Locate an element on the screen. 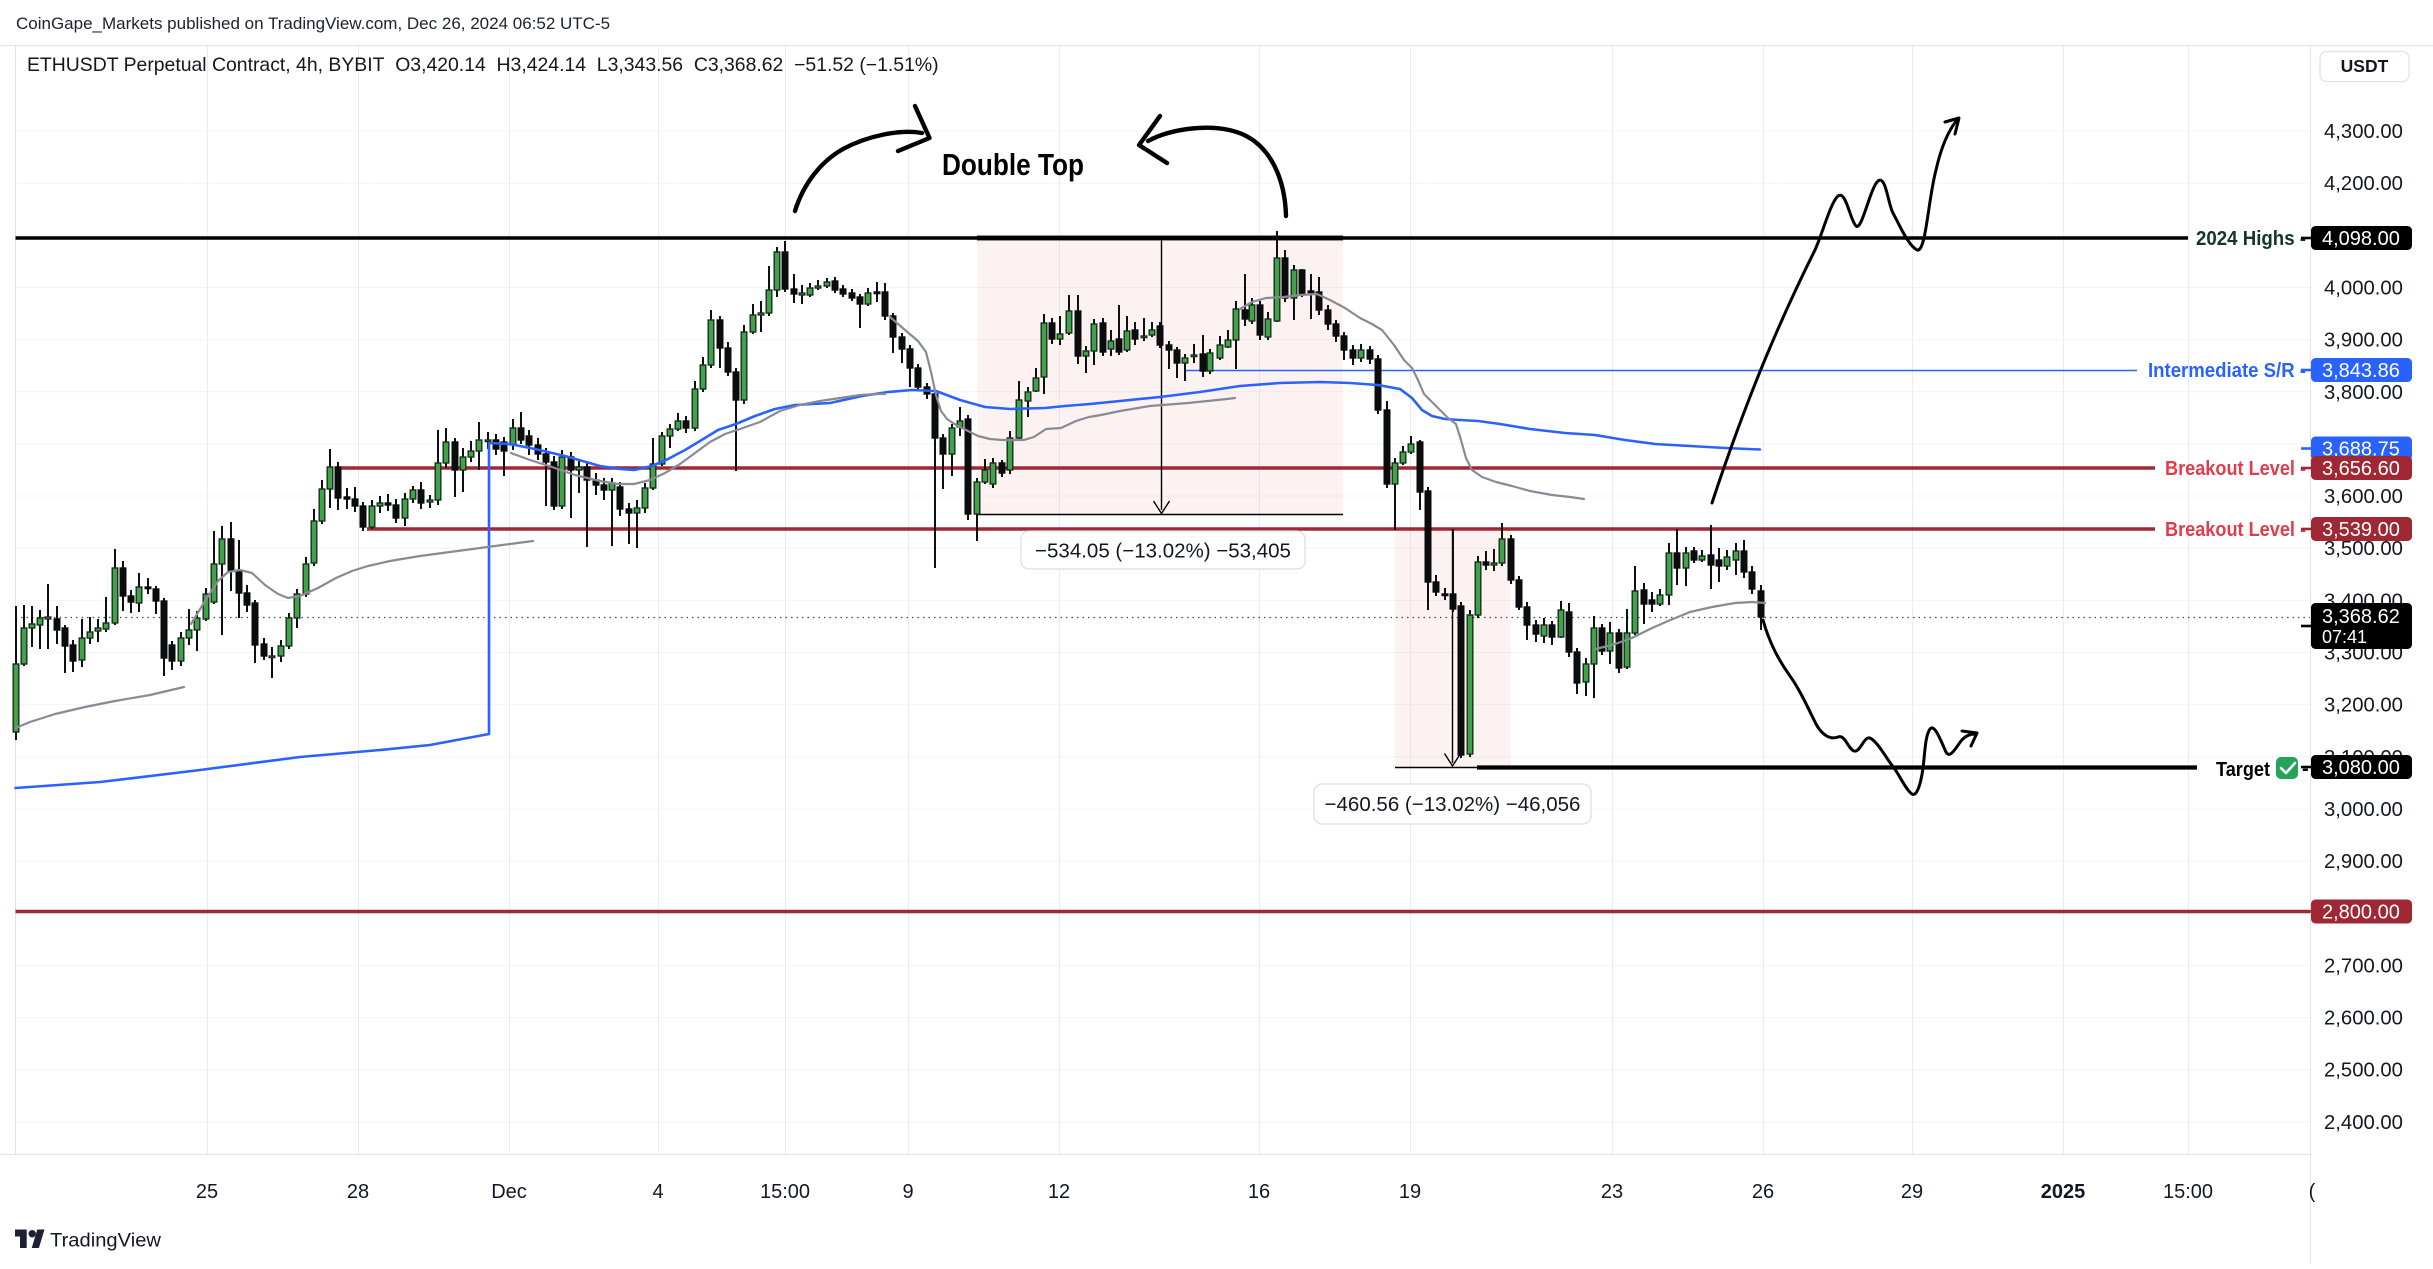  svg-text: 2,800.00 is located at coordinates (2361, 913).